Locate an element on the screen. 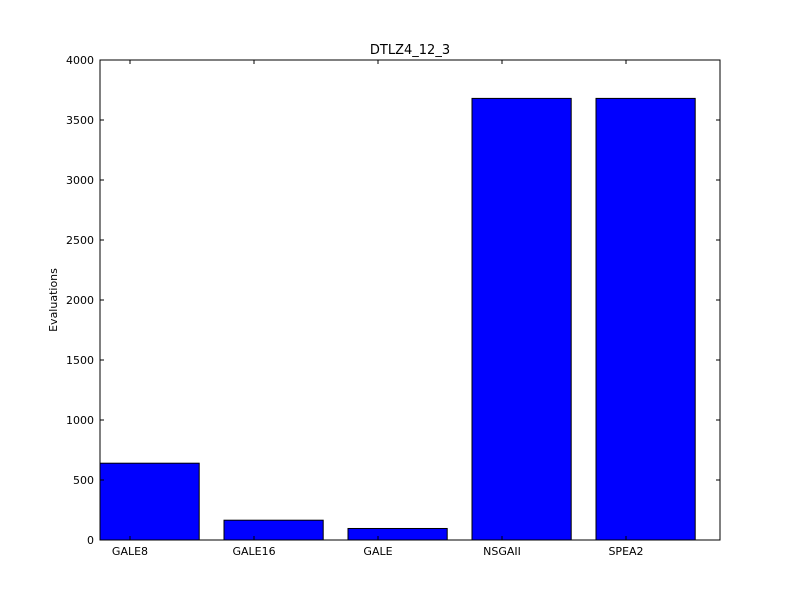  bar-spea2 is located at coordinates (645, 319).